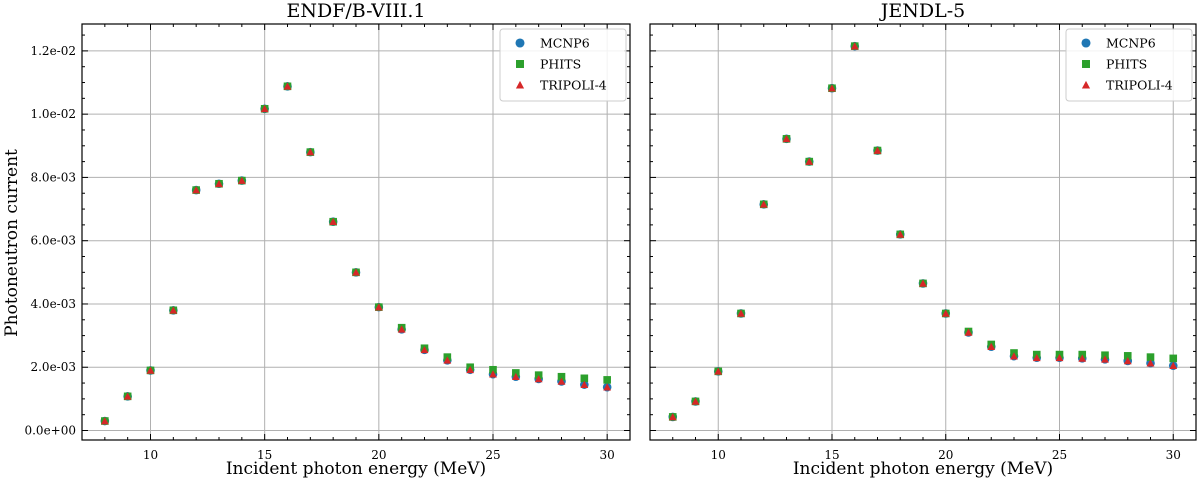 The height and width of the screenshot is (486, 1200). What do you see at coordinates (53, 177) in the screenshot?
I see `y-tick-label: 8.0e-03` at bounding box center [53, 177].